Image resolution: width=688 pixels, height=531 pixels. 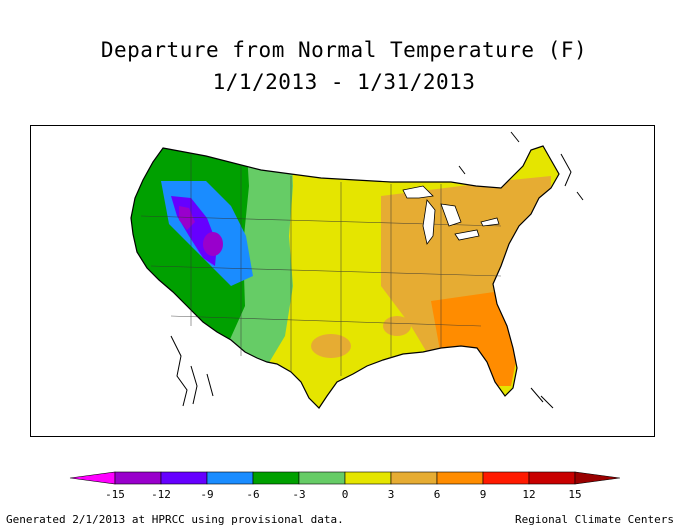 I want to click on legend-tick-label: 12, so click(x=528, y=494).